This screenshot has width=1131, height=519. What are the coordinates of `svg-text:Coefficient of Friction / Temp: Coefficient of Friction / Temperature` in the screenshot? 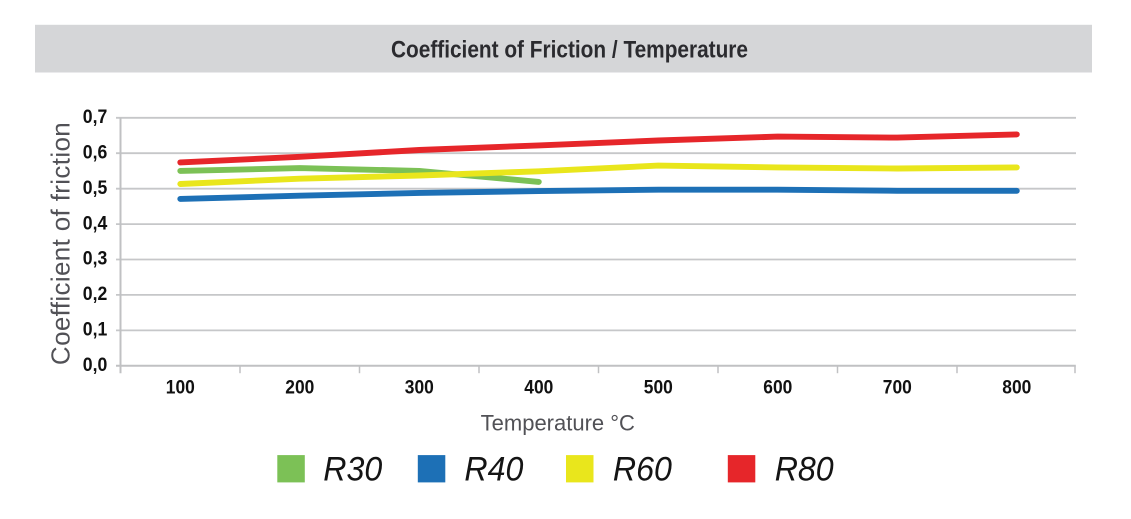 It's located at (569, 50).